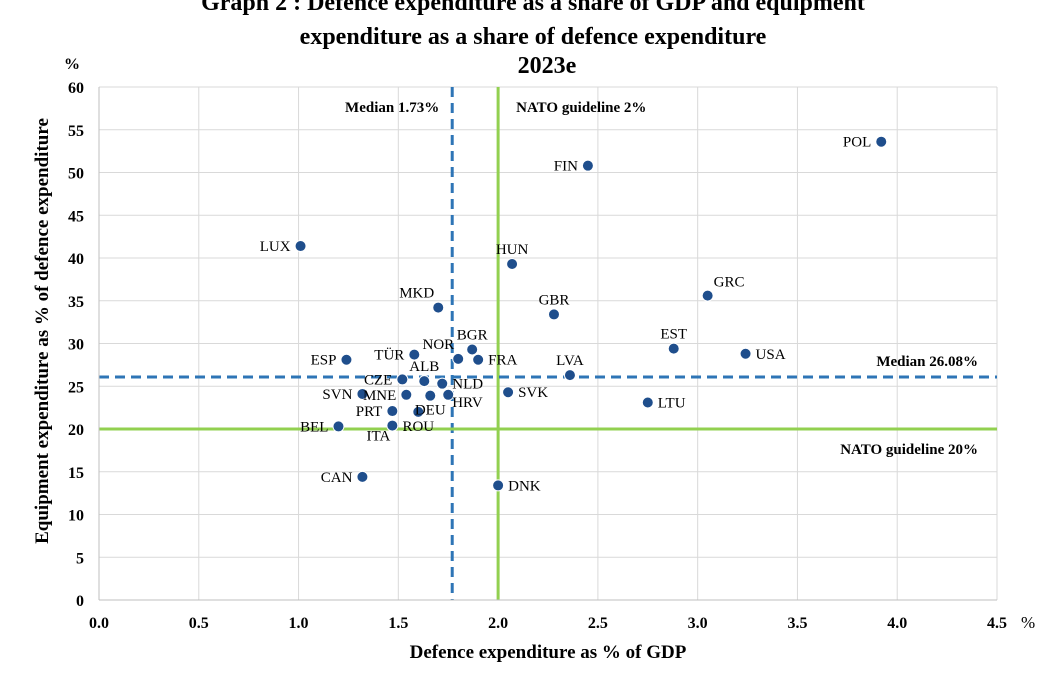 Image resolution: width=1050 pixels, height=700 pixels. Describe the element at coordinates (418, 411) in the screenshot. I see `data-point-rou` at that location.